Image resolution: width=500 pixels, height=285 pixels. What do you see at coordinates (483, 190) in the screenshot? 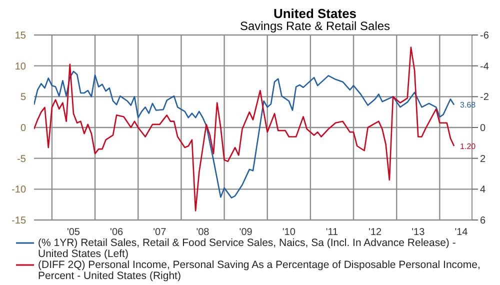
I see `y2-tick-label: 4` at bounding box center [483, 190].